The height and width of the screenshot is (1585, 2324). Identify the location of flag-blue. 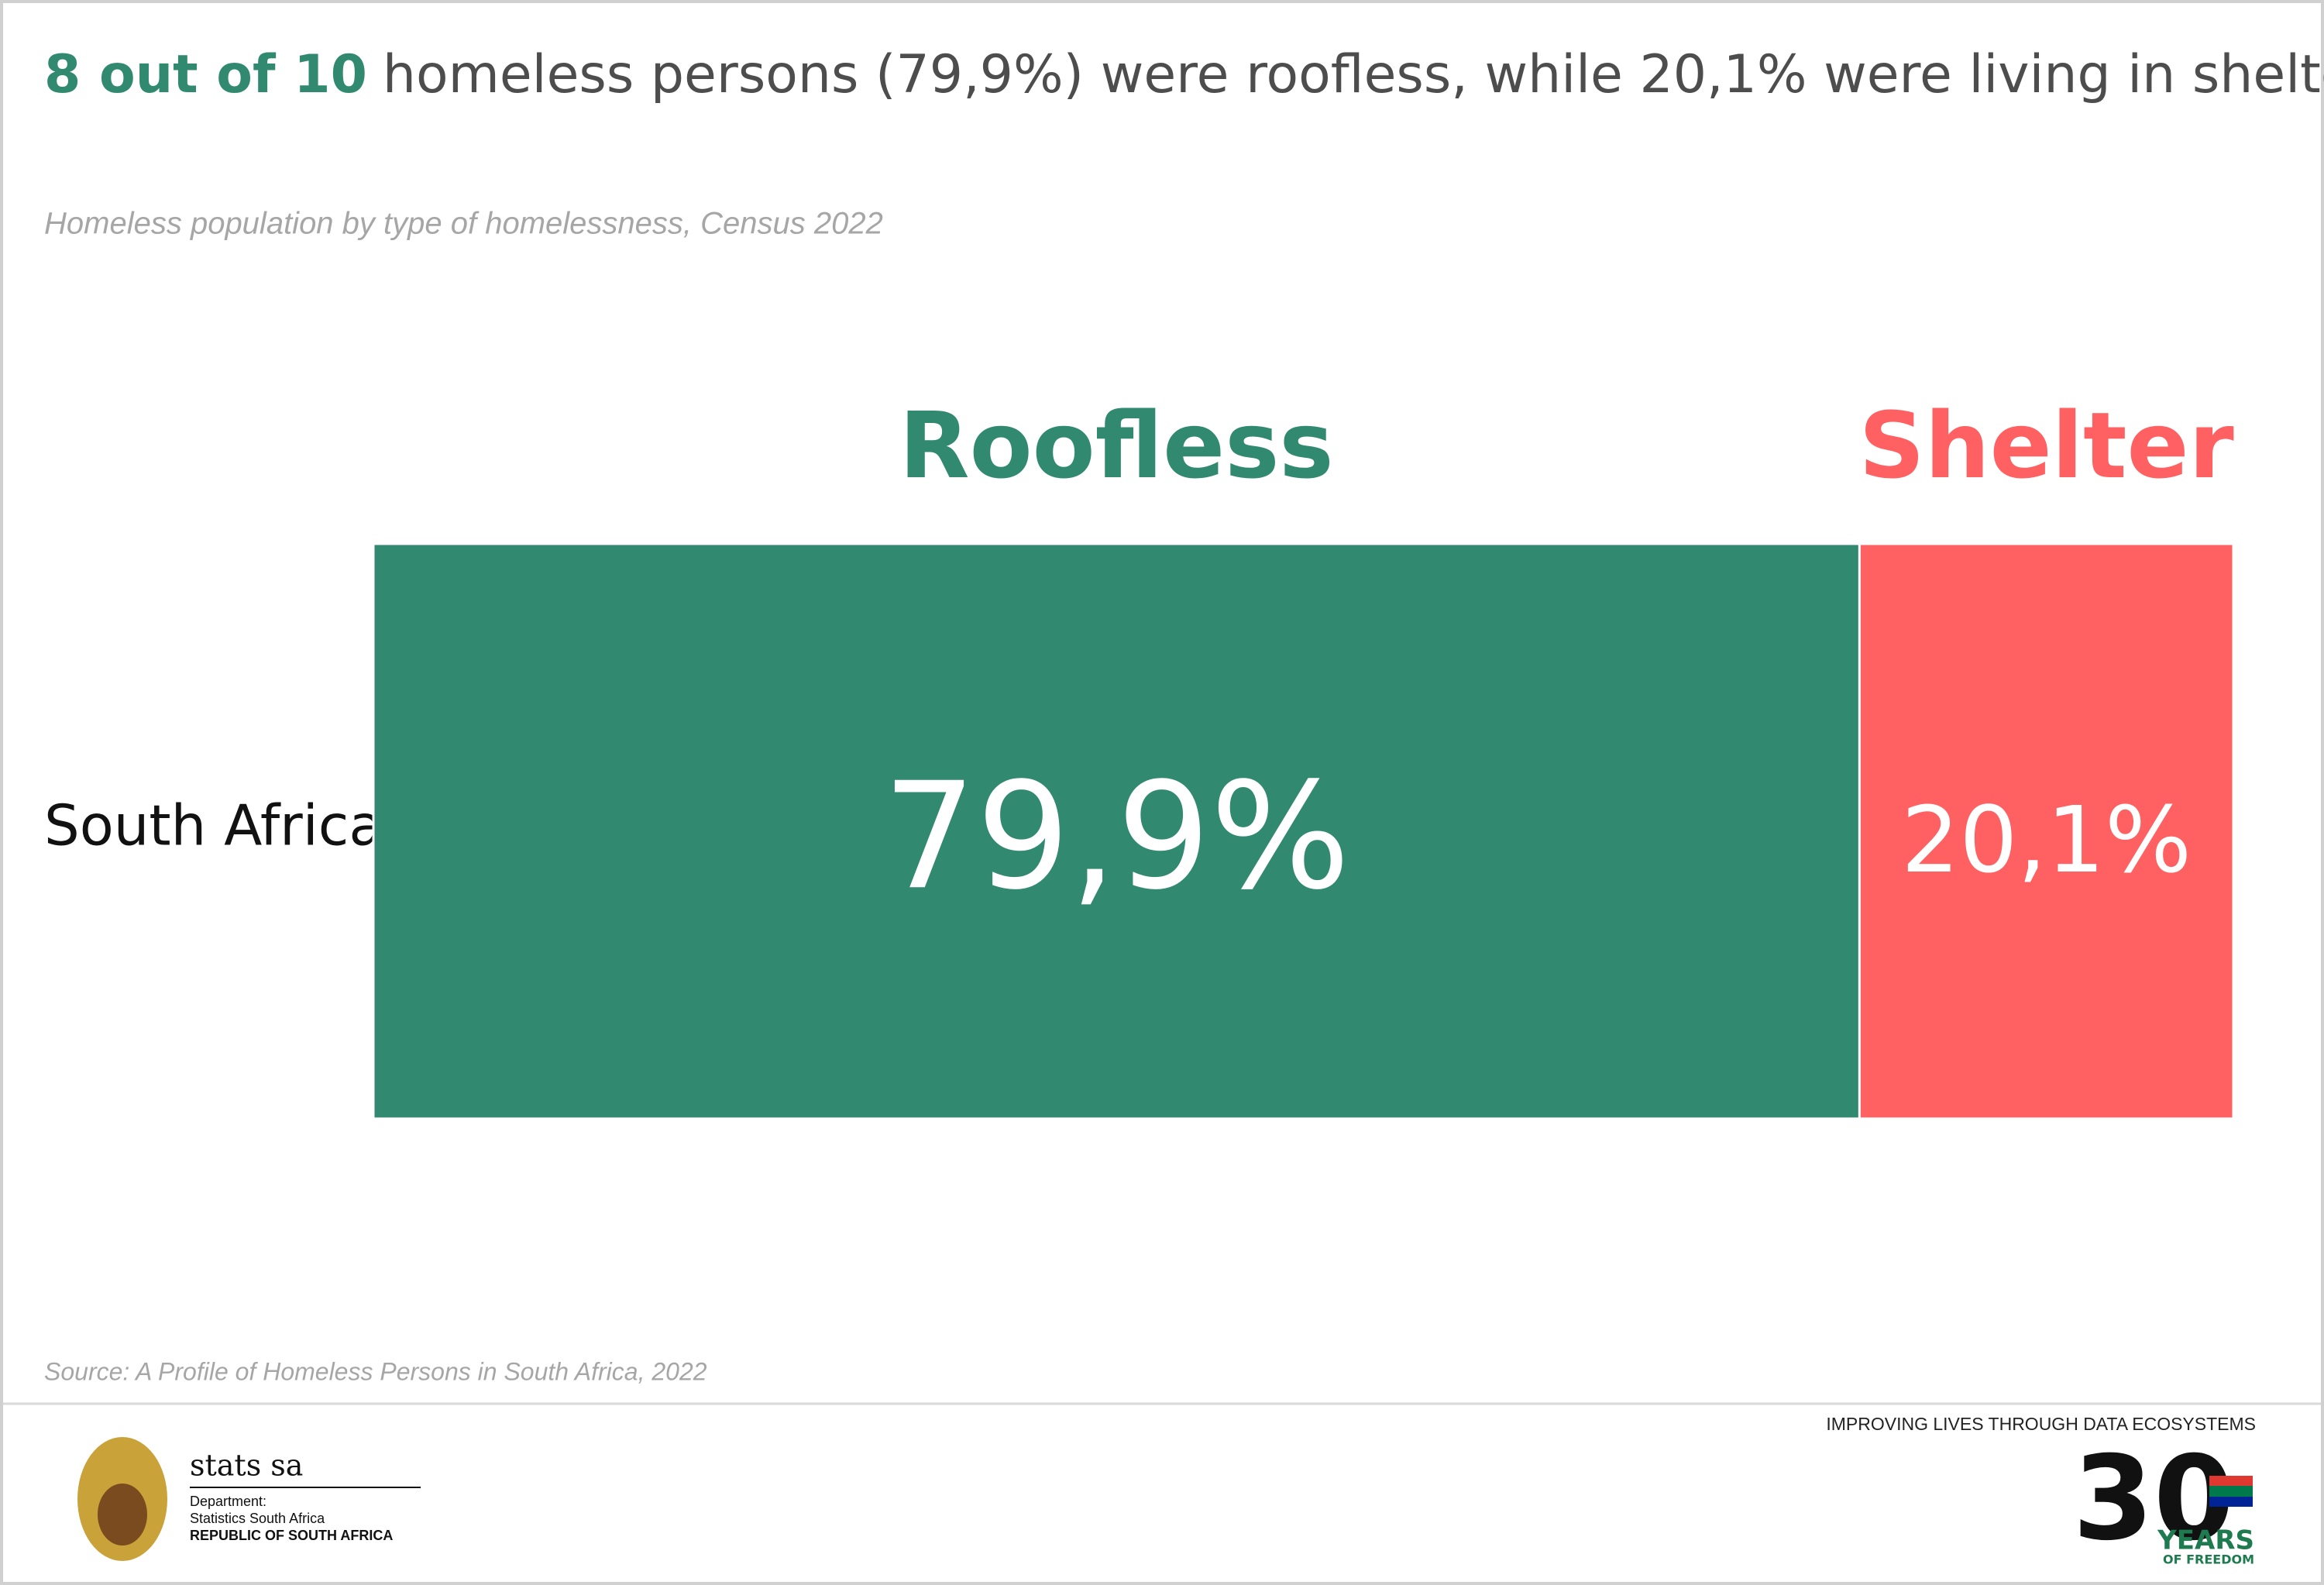
(2231, 1502).